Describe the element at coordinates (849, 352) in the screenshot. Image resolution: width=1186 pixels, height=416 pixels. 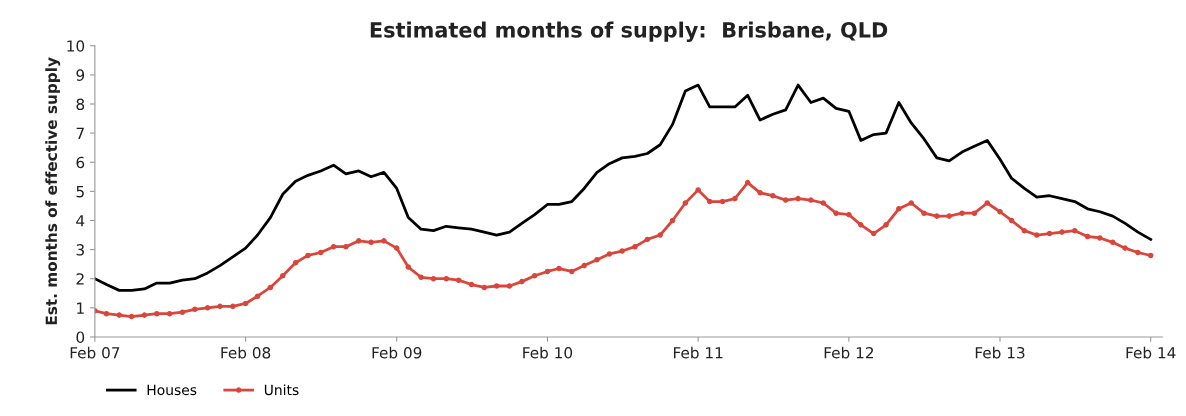
I see `x-tick-label: Feb 12` at that location.